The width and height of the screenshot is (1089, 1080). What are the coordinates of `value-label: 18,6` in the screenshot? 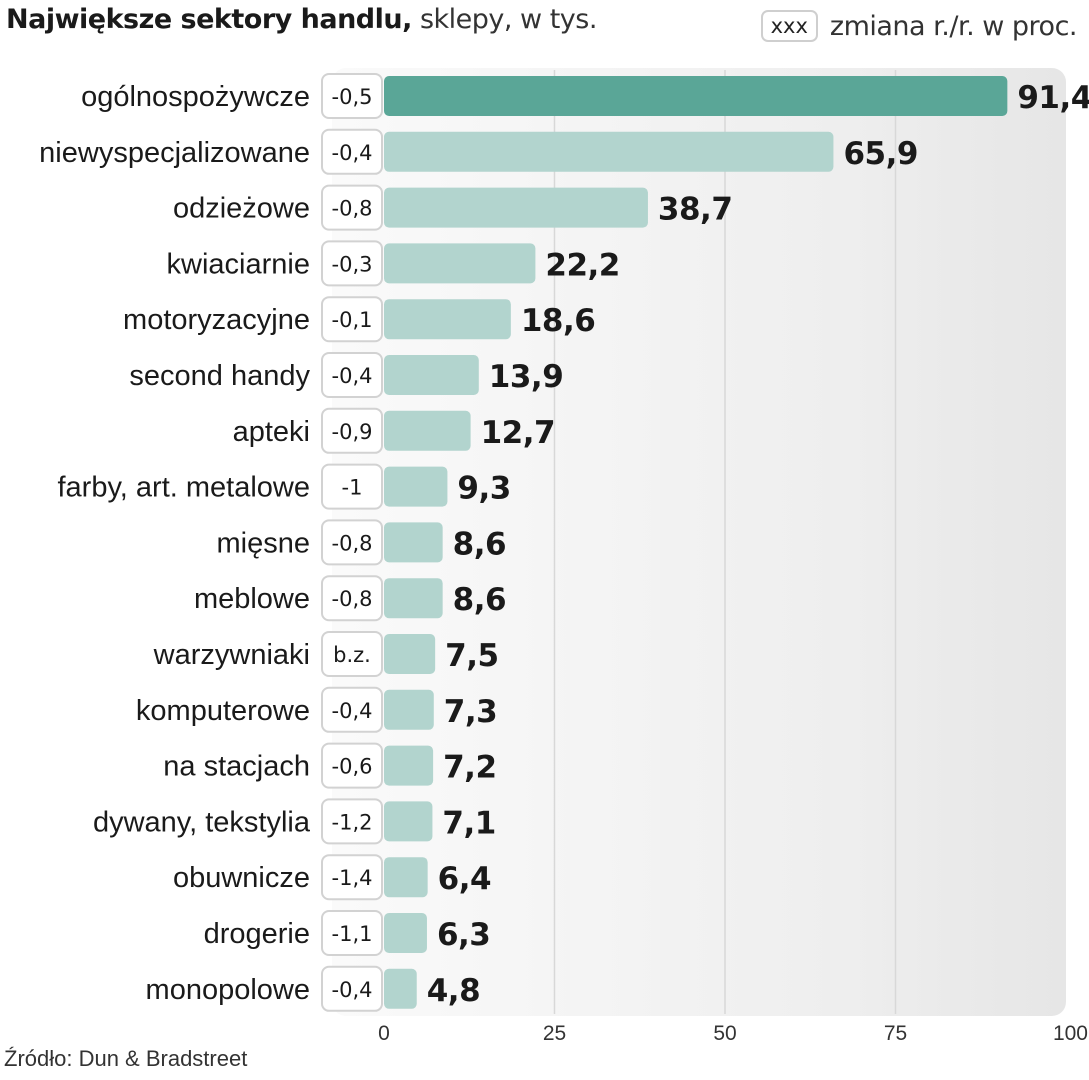 It's located at (558, 321).